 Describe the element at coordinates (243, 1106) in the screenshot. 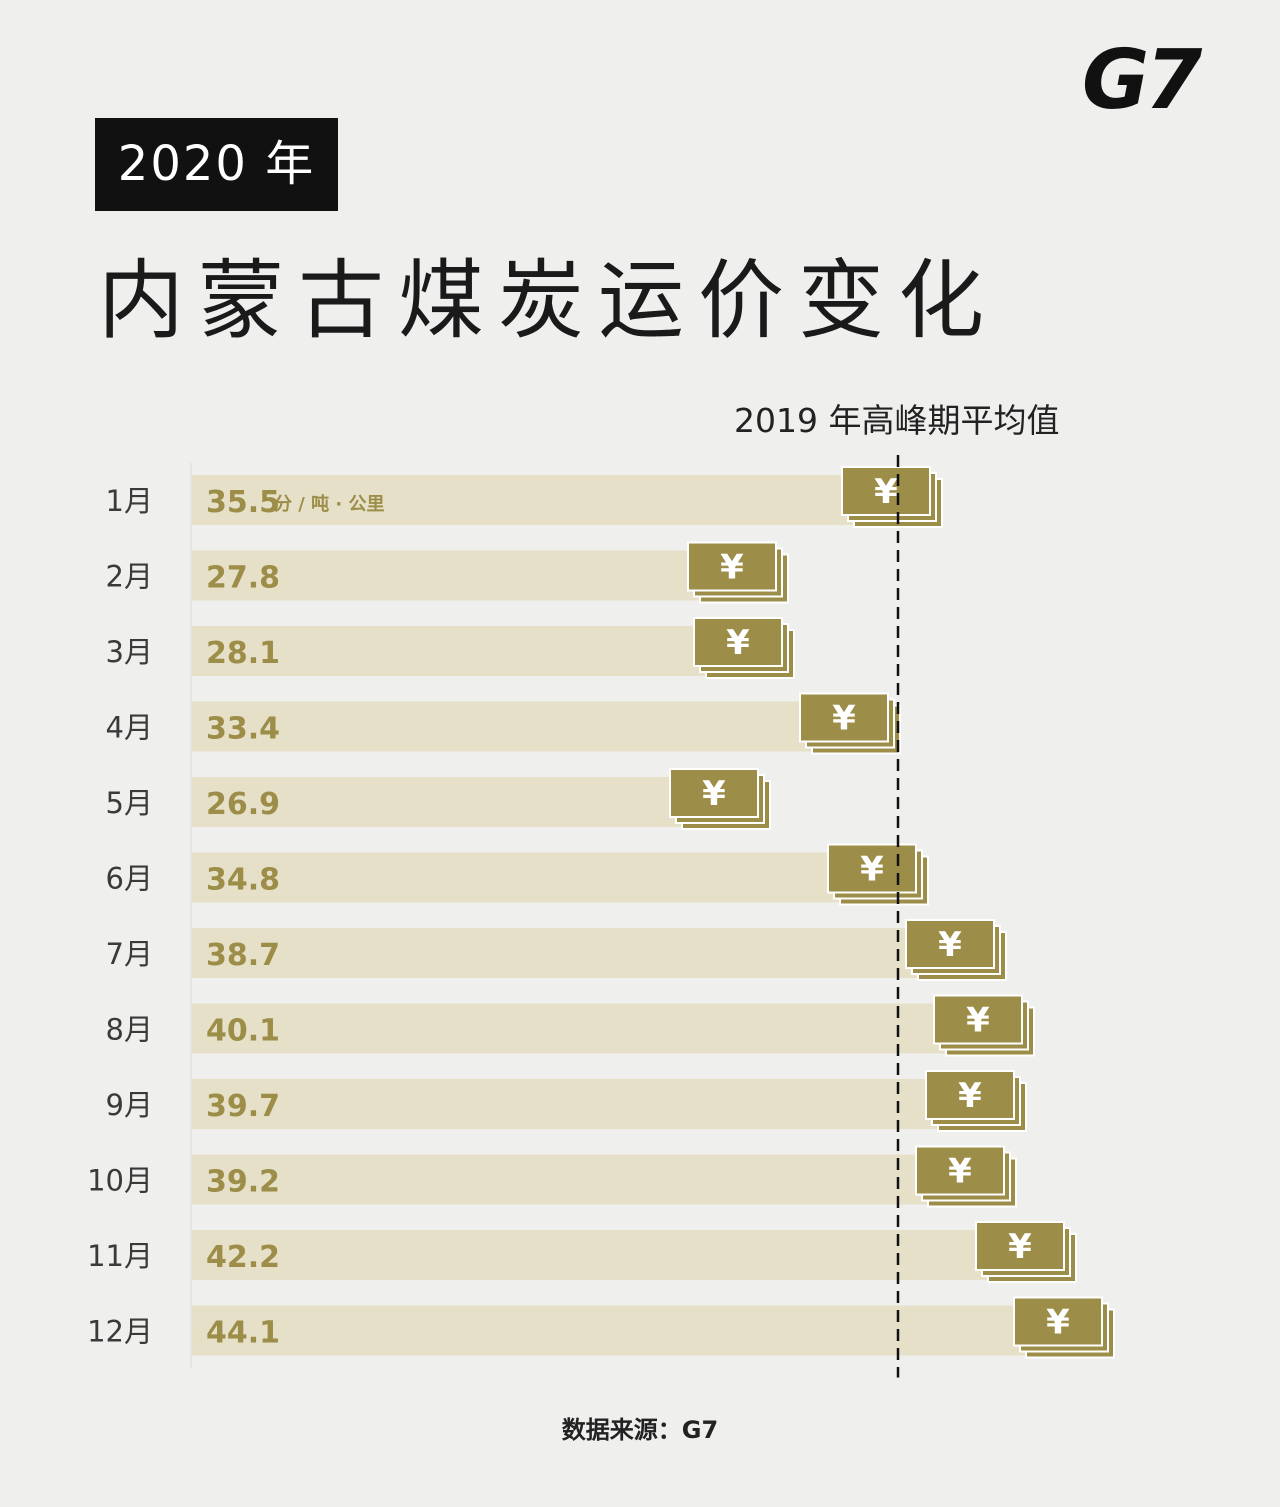

I see `value-label: 39.7` at that location.